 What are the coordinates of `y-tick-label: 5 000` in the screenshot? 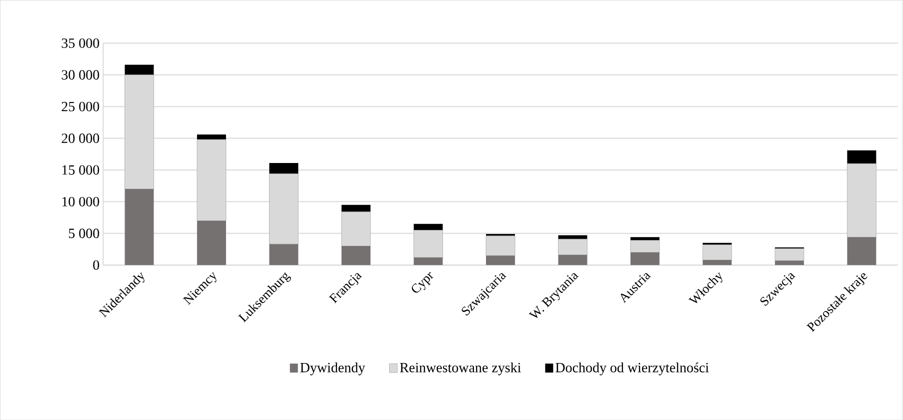 It's located at (84, 233).